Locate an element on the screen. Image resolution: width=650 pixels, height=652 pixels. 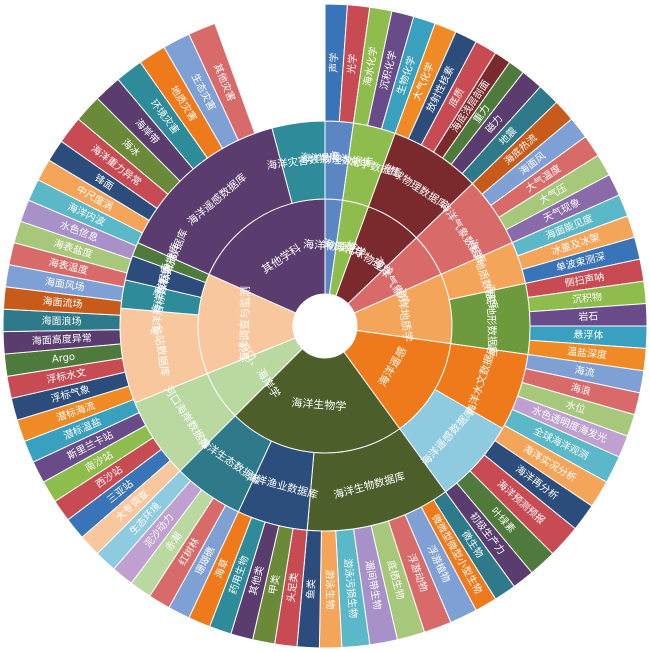
ring3-segment is located at coordinates (222, 81).